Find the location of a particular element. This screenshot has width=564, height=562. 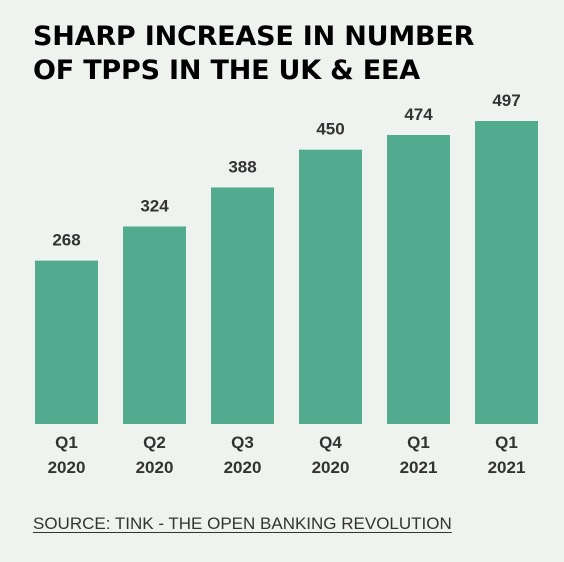

x-tick-label-2-quarter: Q2 is located at coordinates (154, 442).